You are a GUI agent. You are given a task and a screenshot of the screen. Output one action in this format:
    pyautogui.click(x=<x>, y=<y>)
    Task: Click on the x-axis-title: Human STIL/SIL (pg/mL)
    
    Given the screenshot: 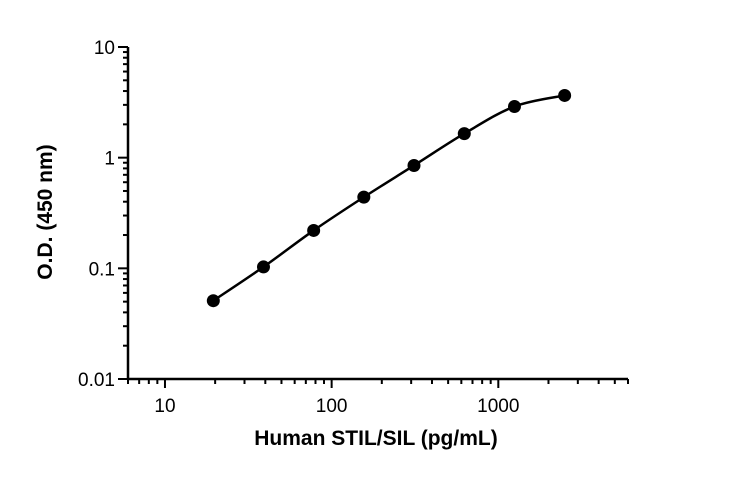 What is the action you would take?
    pyautogui.click(x=375, y=438)
    